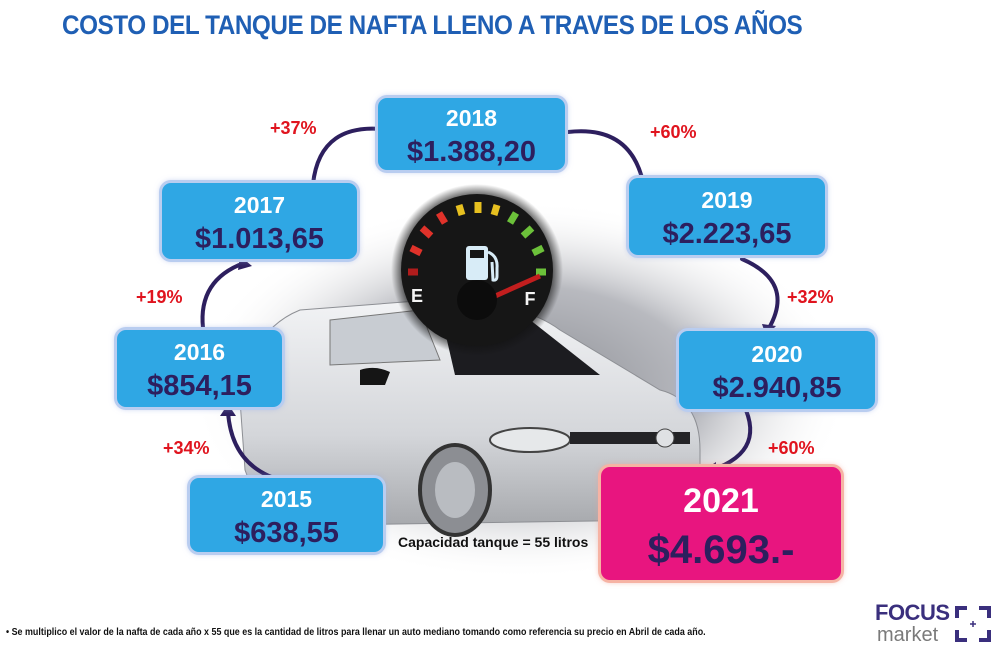 The image size is (1000, 660). What do you see at coordinates (199, 368) in the screenshot?
I see `year-box-2016: 2016 $854,15` at bounding box center [199, 368].